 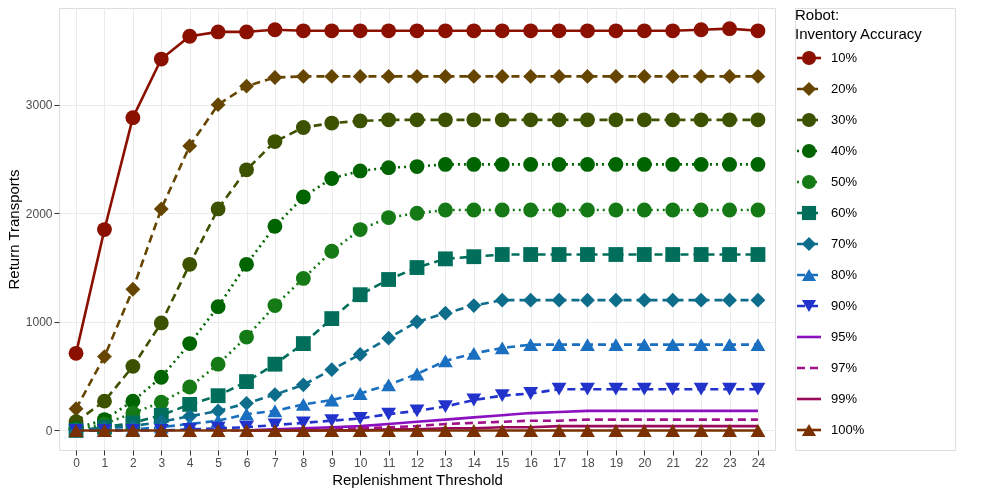 I want to click on x-tick-label: 21, so click(x=673, y=462).